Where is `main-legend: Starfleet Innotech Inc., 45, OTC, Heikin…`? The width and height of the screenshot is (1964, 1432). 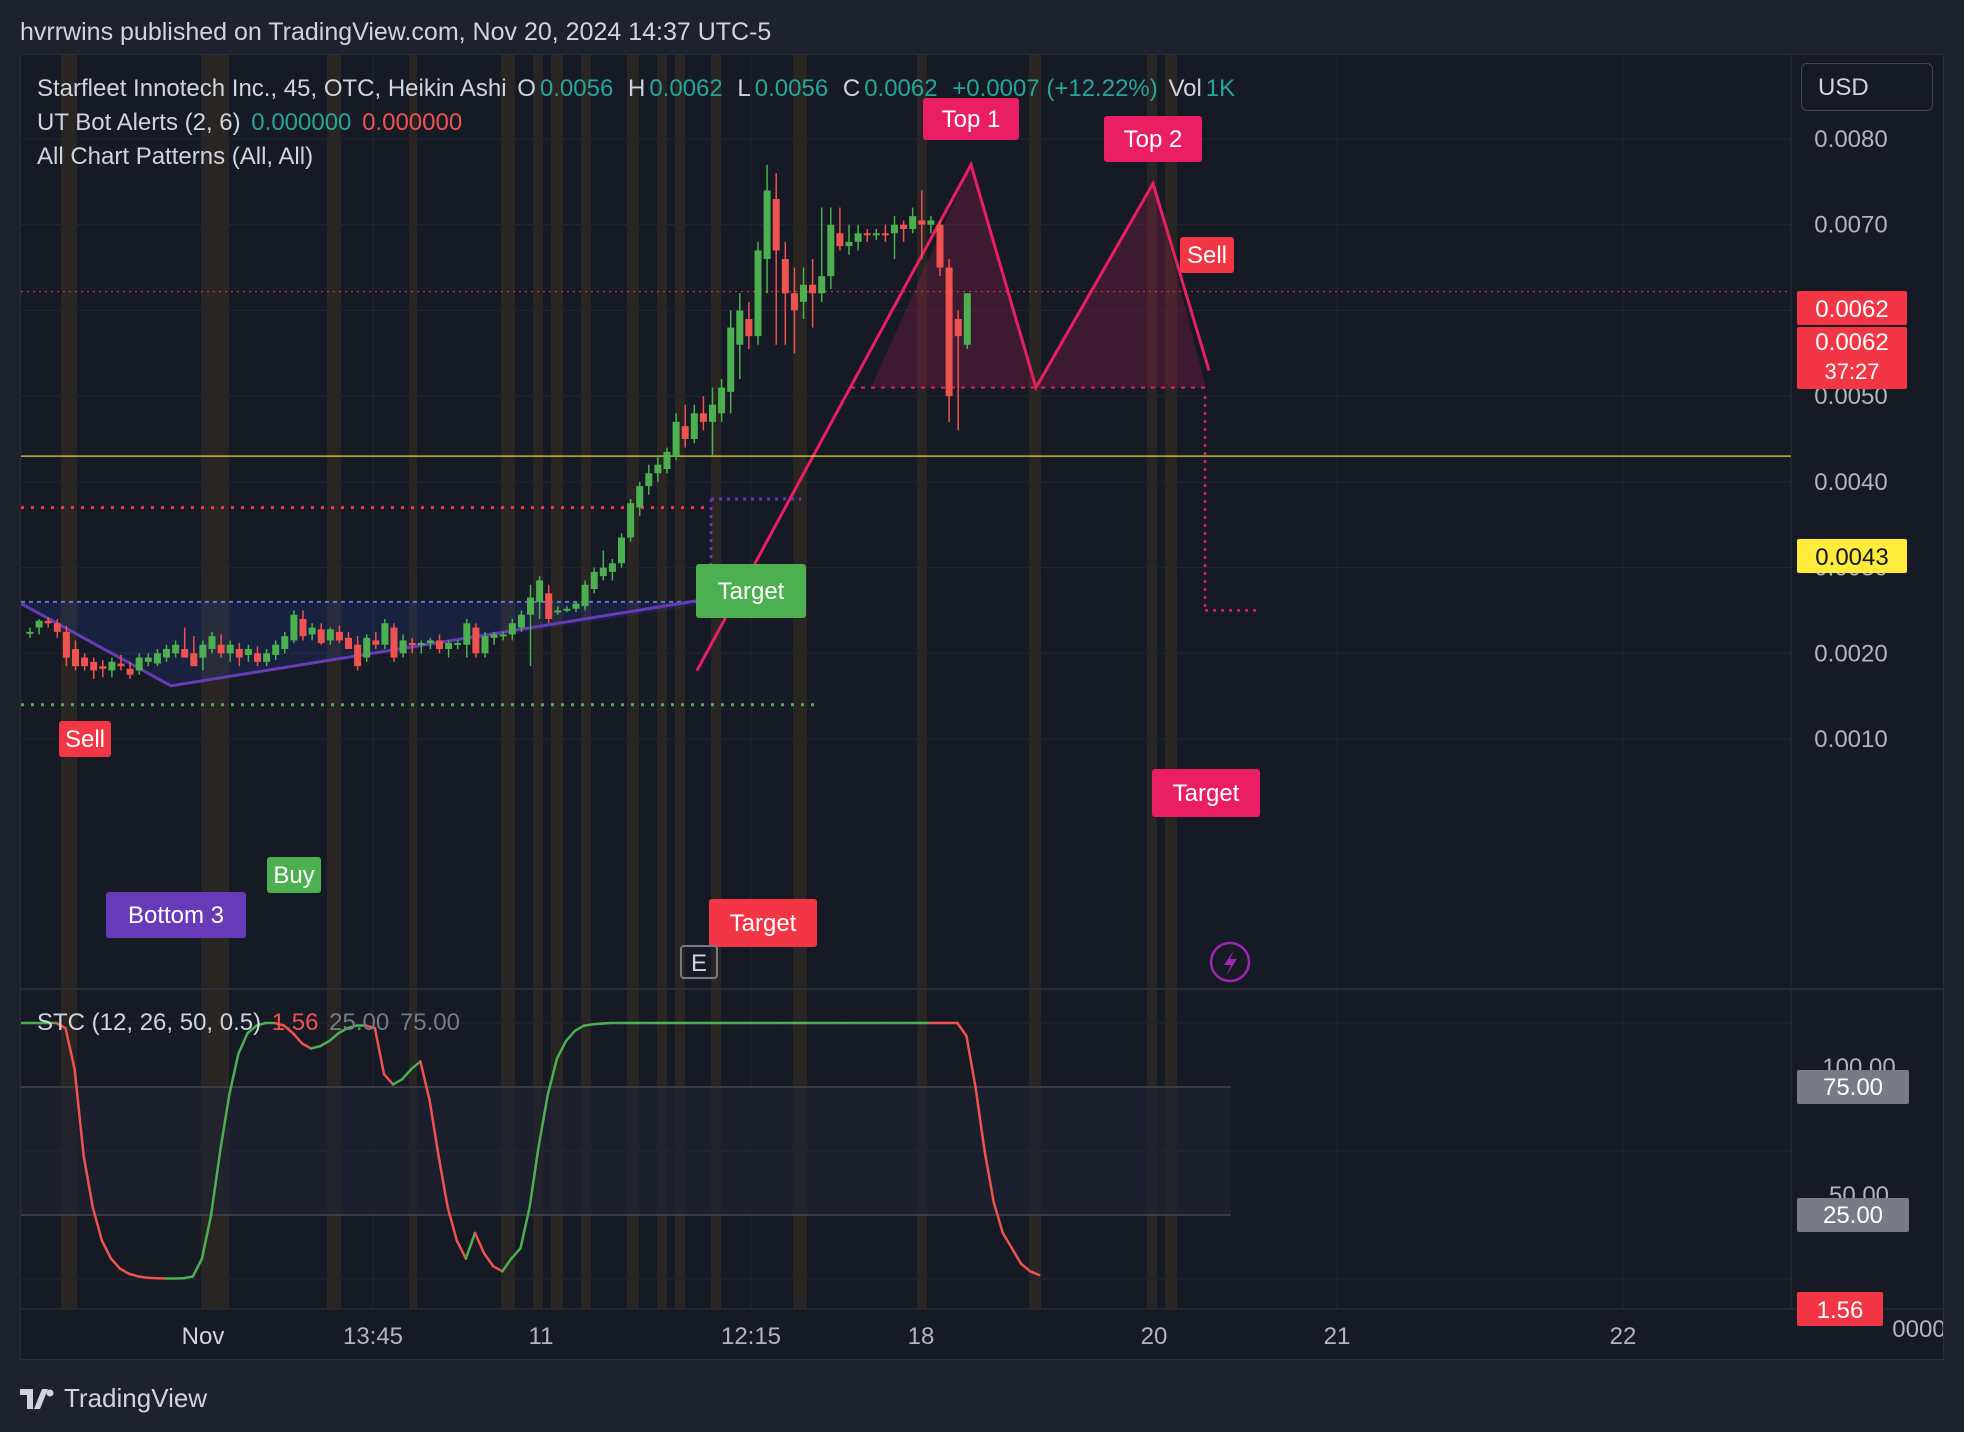 main-legend: Starfleet Innotech Inc., 45, OTC, Heikin… is located at coordinates (640, 89).